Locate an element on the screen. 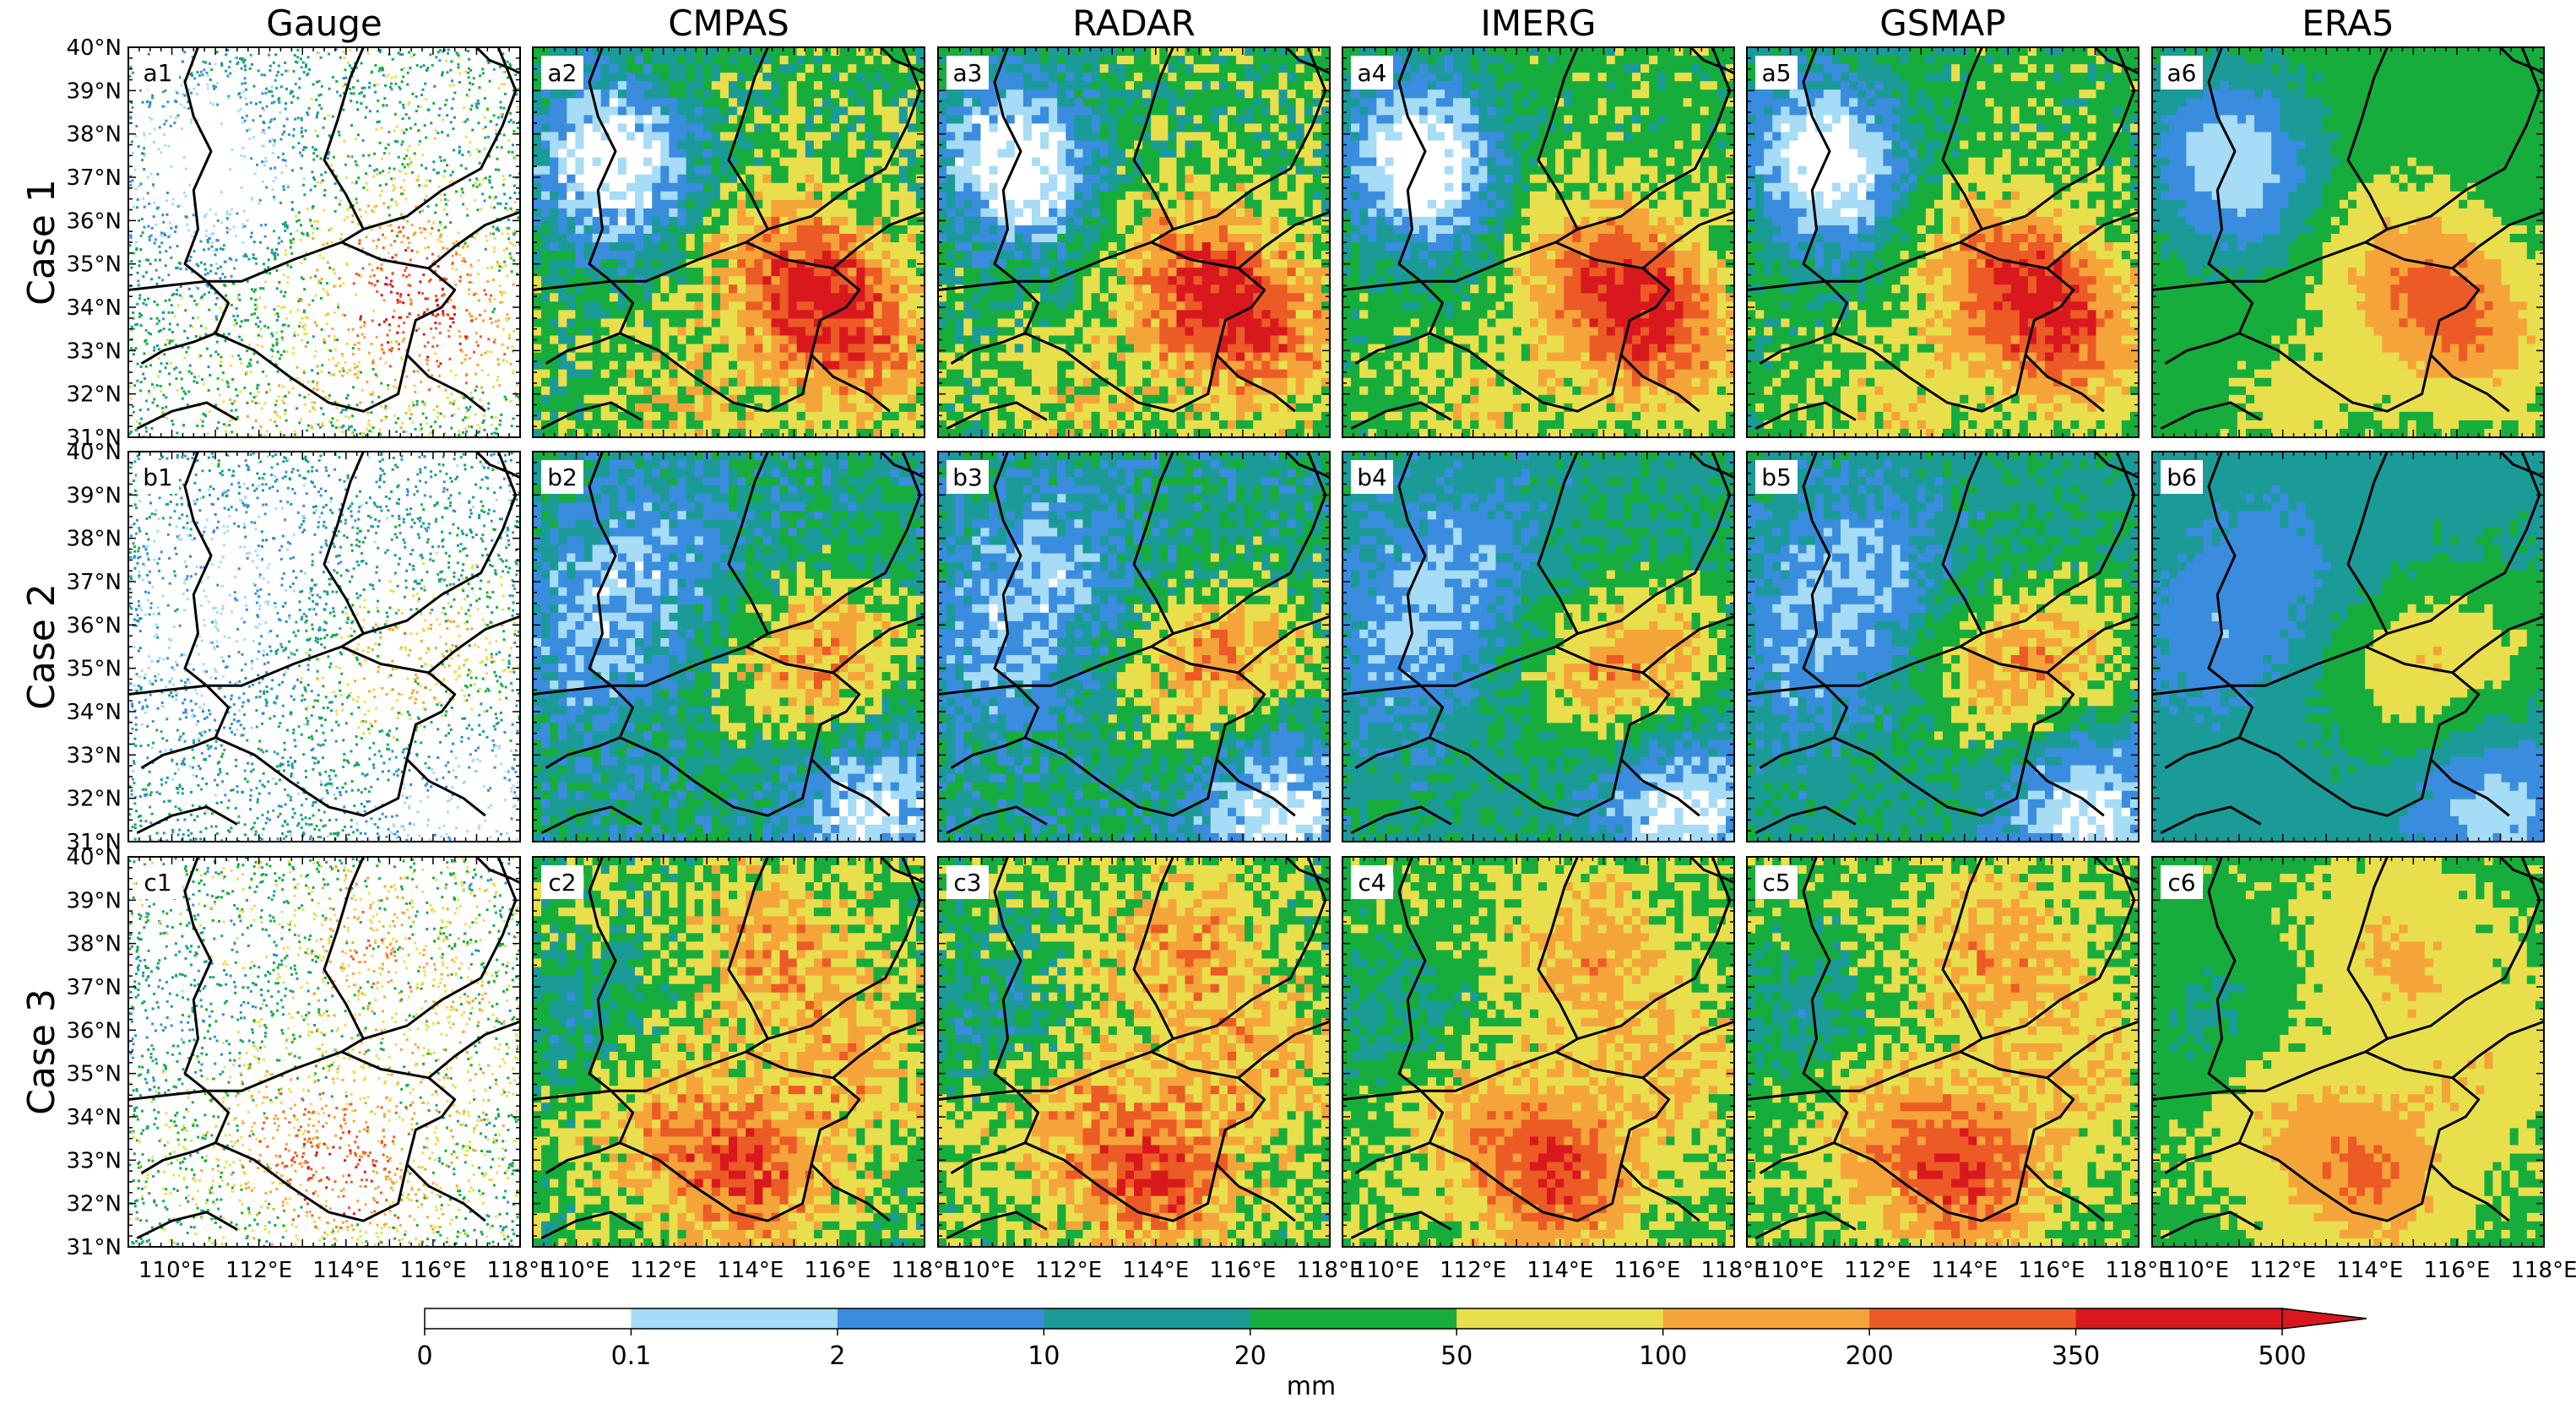  panel-tag: a4 is located at coordinates (1372, 72).